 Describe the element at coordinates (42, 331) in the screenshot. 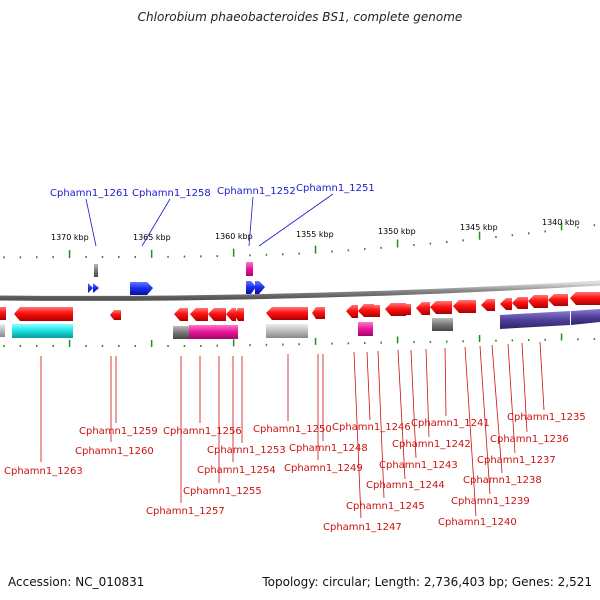

I see `gene-box-cyan` at that location.